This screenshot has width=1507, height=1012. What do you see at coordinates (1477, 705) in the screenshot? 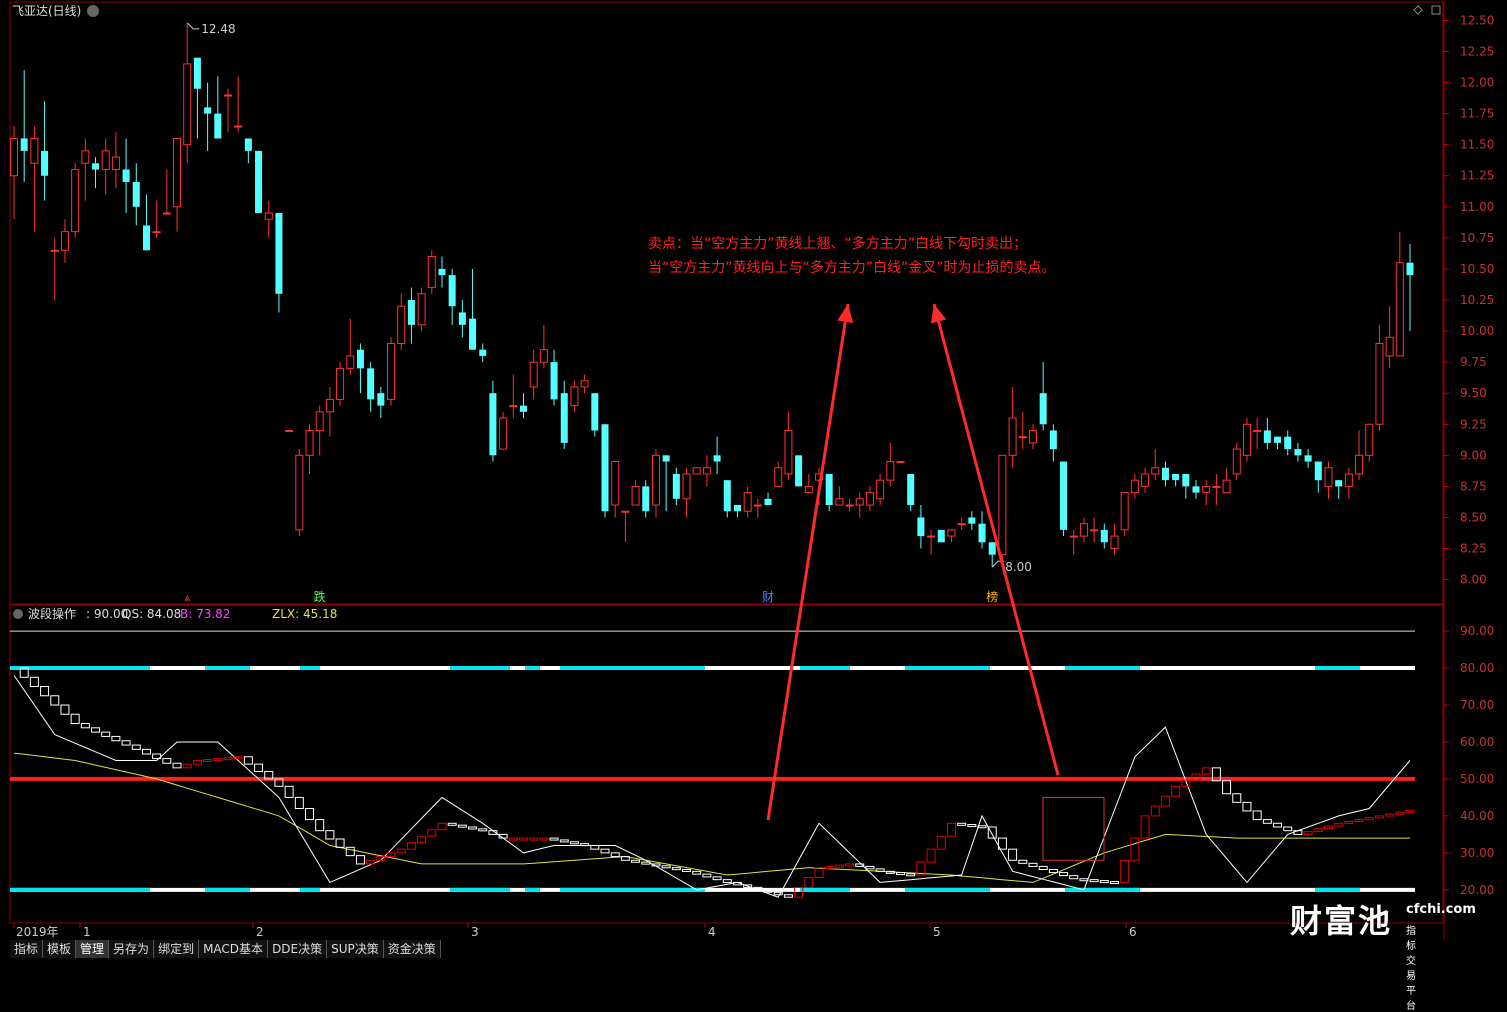
I see `indicator-y-tick-label: 70.00` at bounding box center [1477, 705].